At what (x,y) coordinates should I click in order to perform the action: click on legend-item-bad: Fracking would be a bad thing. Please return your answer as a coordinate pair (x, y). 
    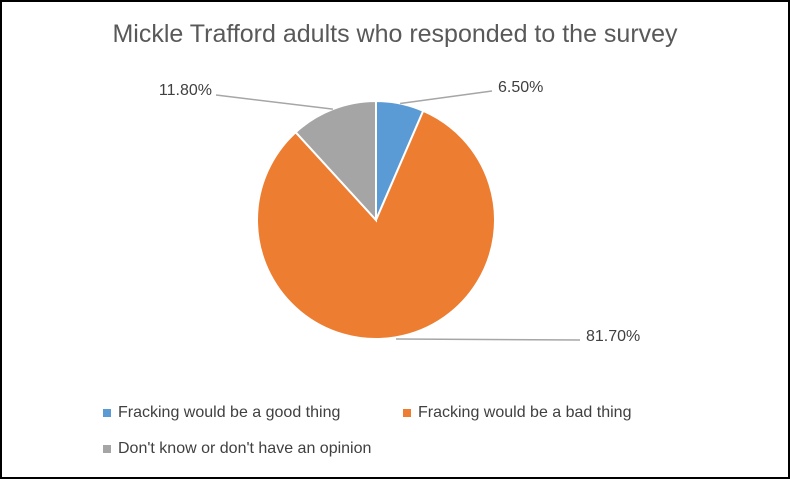
    Looking at the image, I should click on (517, 413).